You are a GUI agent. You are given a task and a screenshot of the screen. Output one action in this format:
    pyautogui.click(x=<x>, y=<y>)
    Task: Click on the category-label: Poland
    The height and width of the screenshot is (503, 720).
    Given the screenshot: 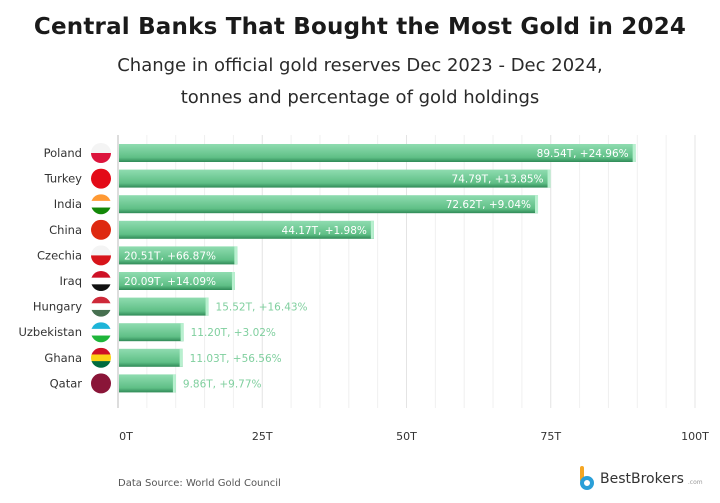 What is the action you would take?
    pyautogui.click(x=63, y=153)
    